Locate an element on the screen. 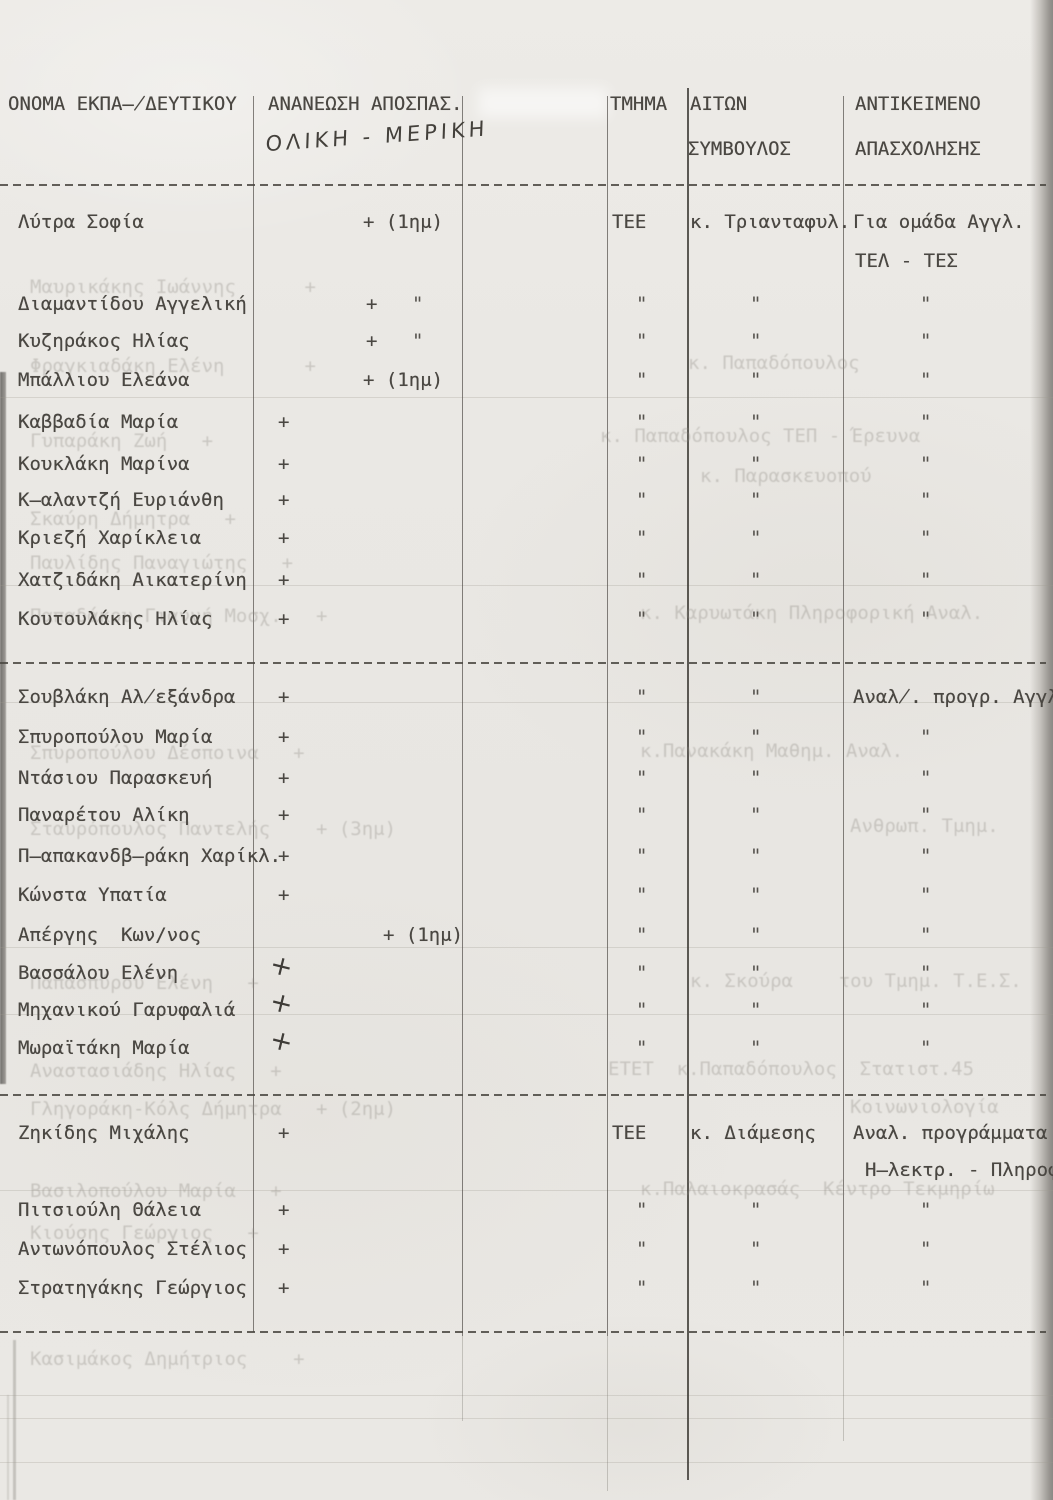 The height and width of the screenshot is (1500, 1053). scan-smudge is located at coordinates (543, 103).